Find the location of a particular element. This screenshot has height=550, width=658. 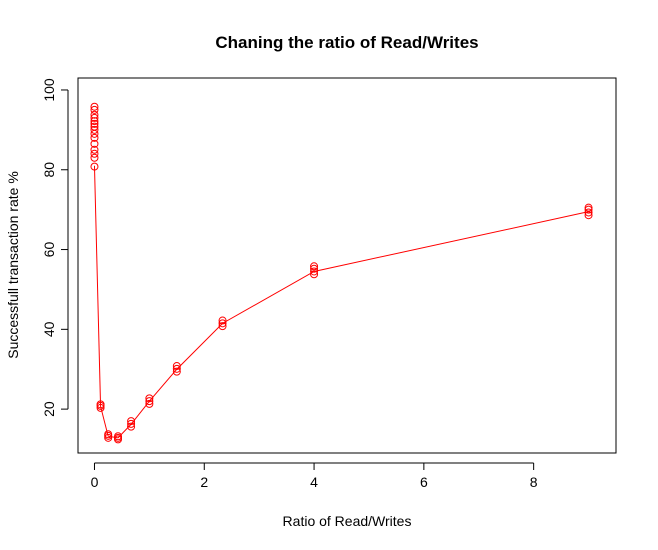

y-axis-label: Successfull transaction rate % is located at coordinates (13, 265).